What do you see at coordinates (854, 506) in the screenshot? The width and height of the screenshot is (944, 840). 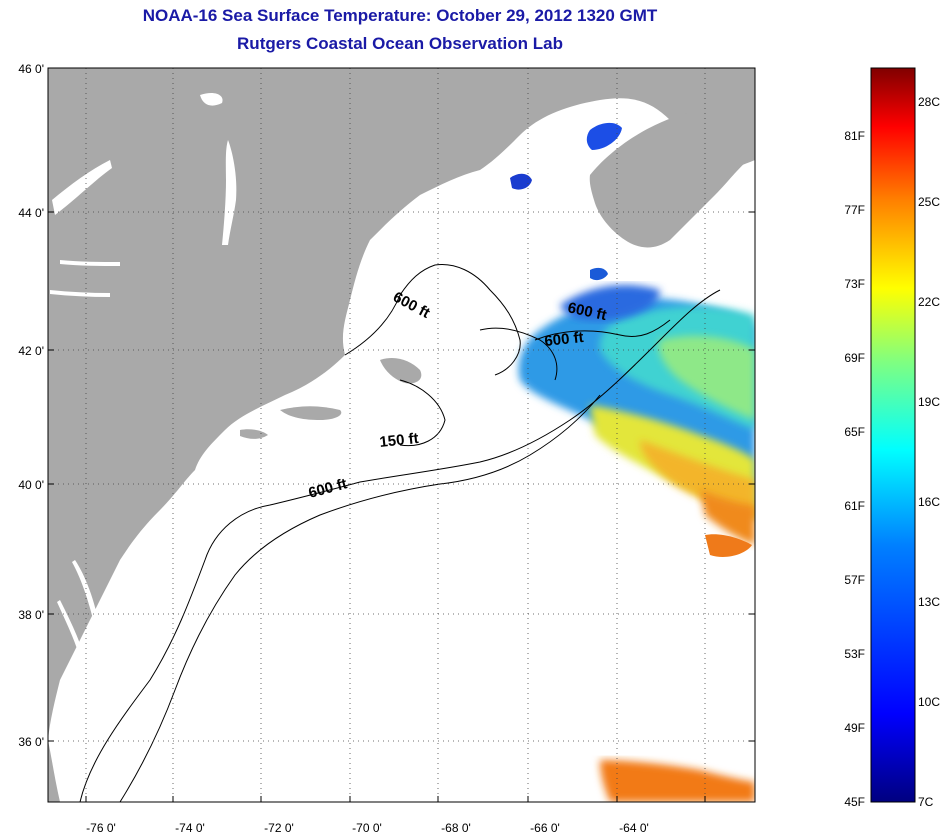 I see `fahrenheit-label: 61F` at bounding box center [854, 506].